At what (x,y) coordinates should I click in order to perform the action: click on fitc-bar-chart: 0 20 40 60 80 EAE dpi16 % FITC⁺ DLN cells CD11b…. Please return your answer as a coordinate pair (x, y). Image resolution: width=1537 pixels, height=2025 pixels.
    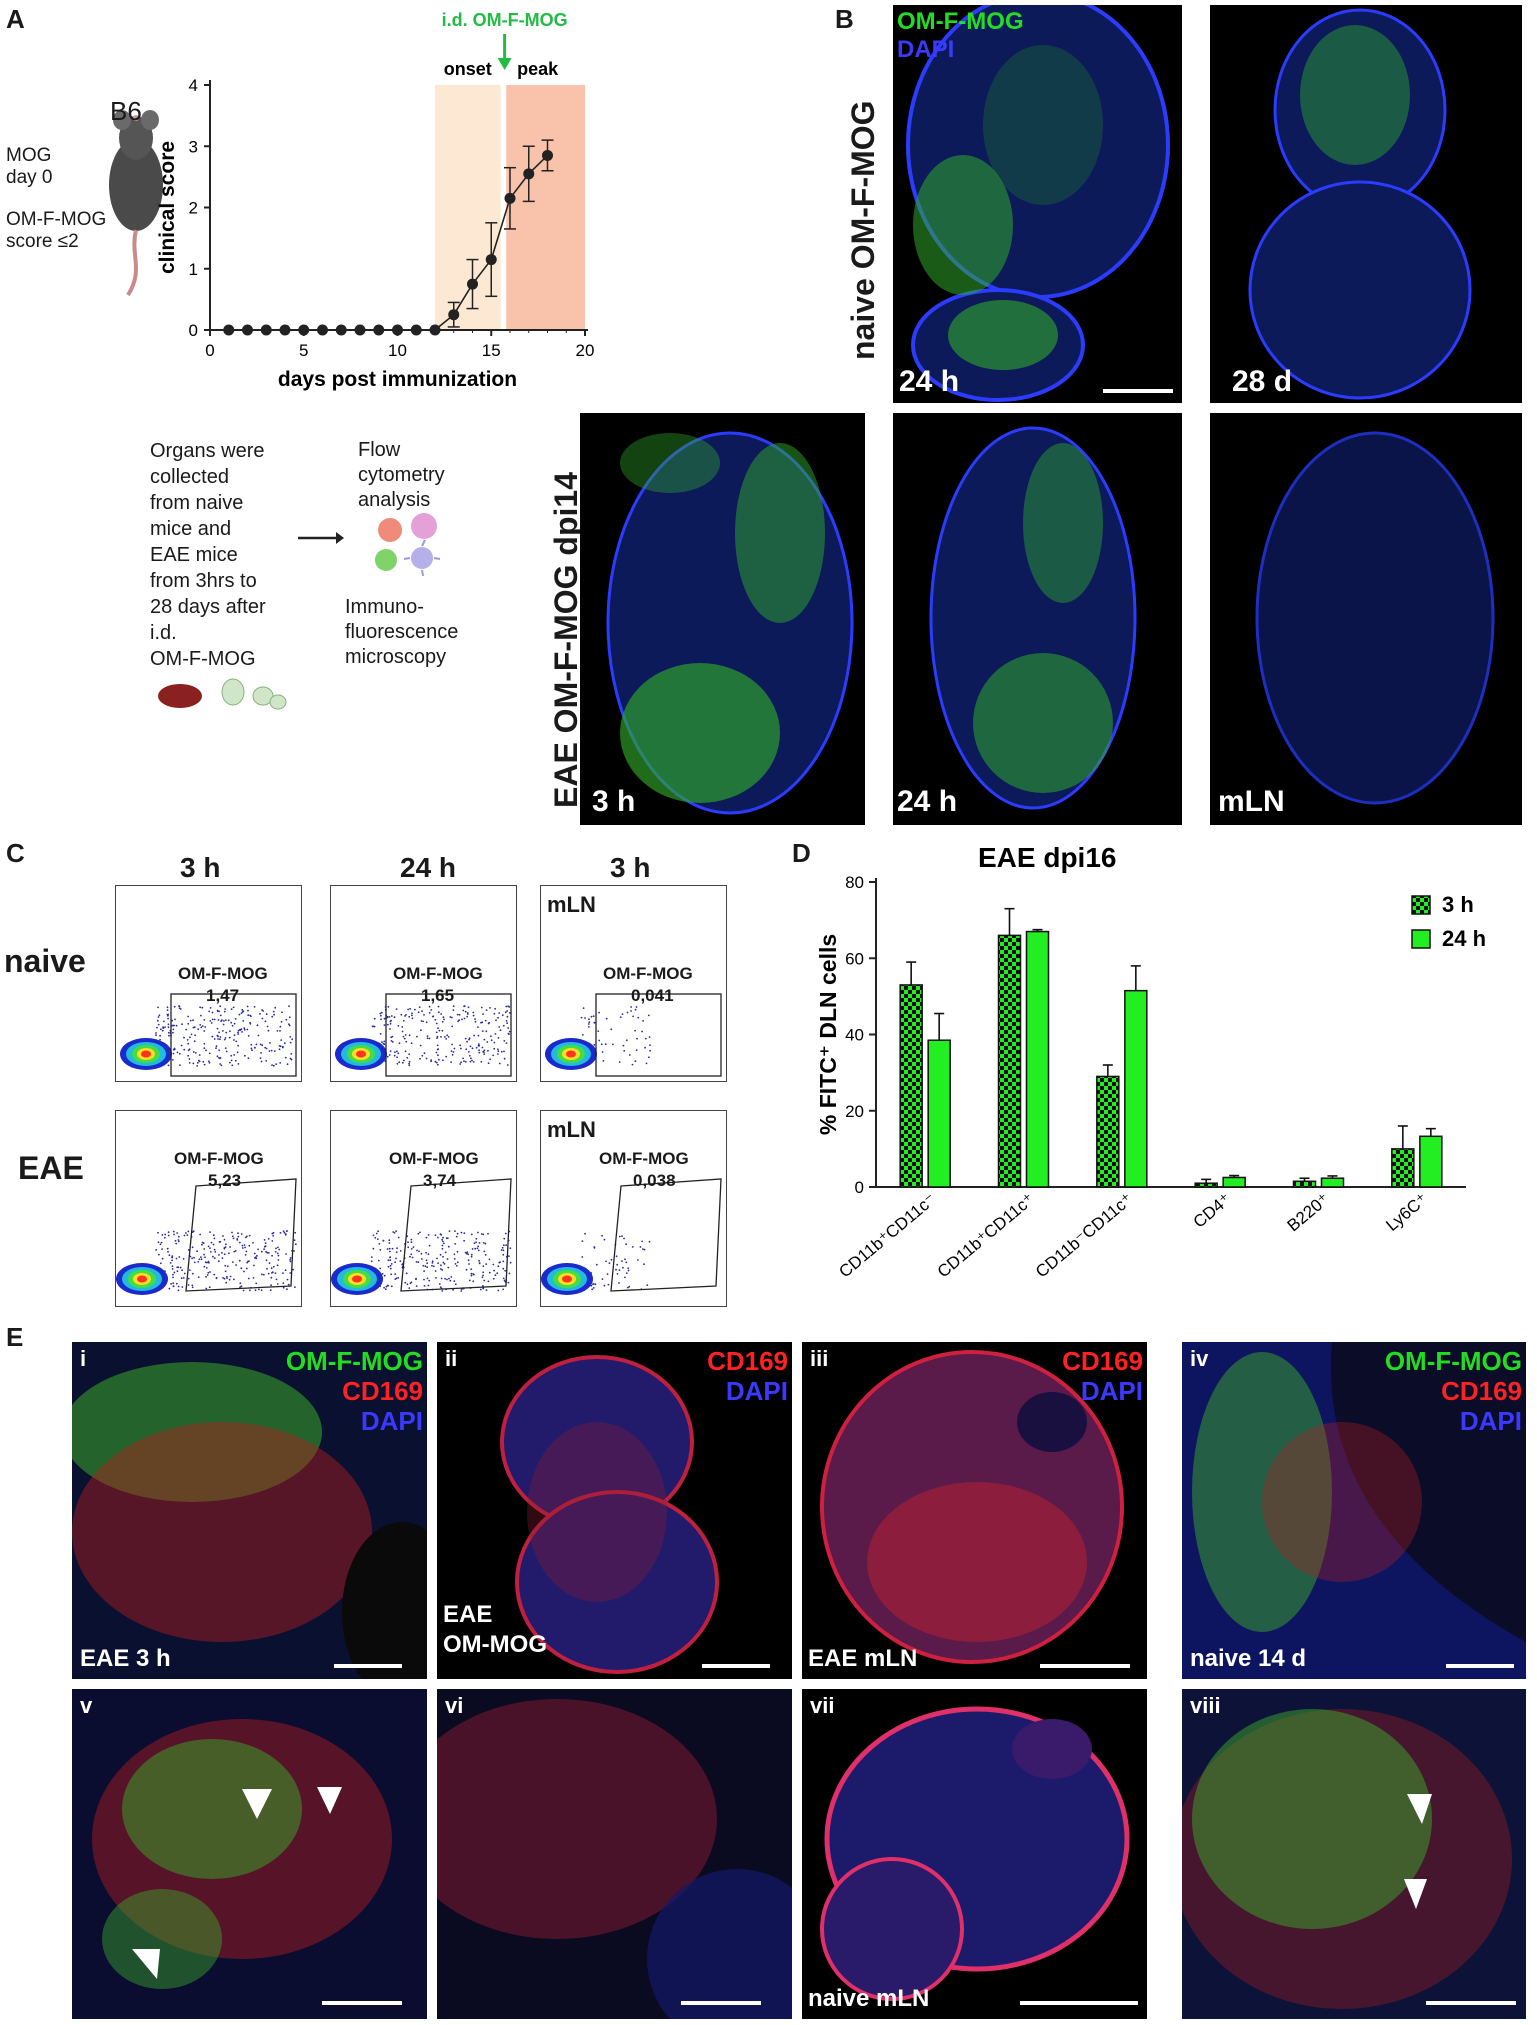
    Looking at the image, I should click on (1150, 1062).